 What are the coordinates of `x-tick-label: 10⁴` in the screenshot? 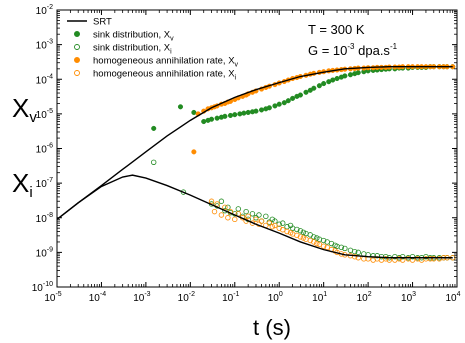 It's located at (452, 297).